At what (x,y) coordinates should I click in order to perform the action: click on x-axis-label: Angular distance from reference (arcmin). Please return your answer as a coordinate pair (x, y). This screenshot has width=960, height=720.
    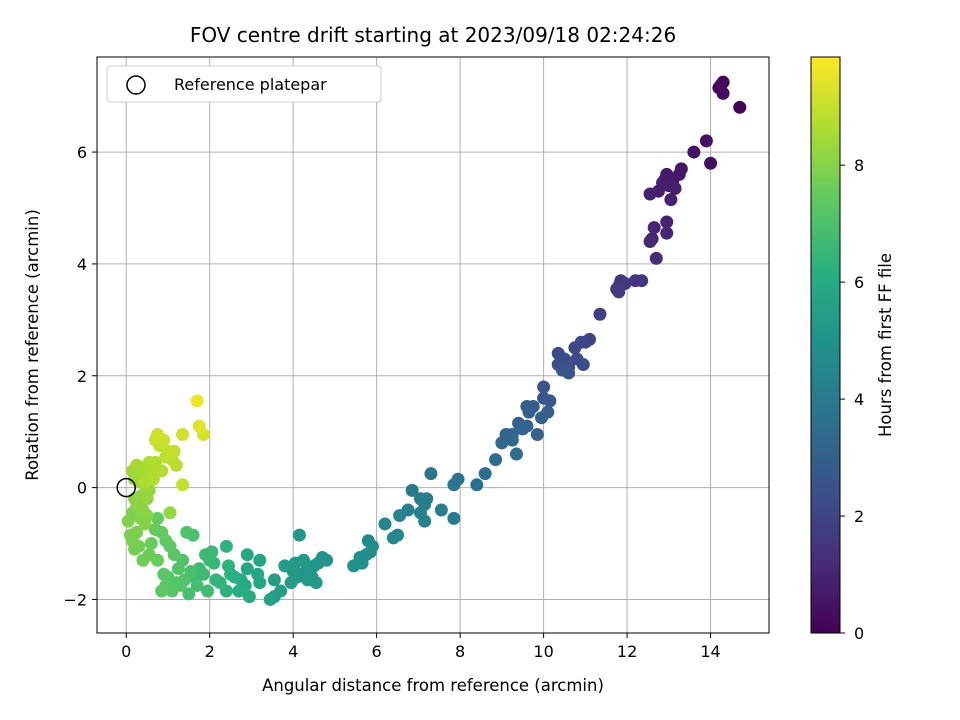
    Looking at the image, I should click on (433, 685).